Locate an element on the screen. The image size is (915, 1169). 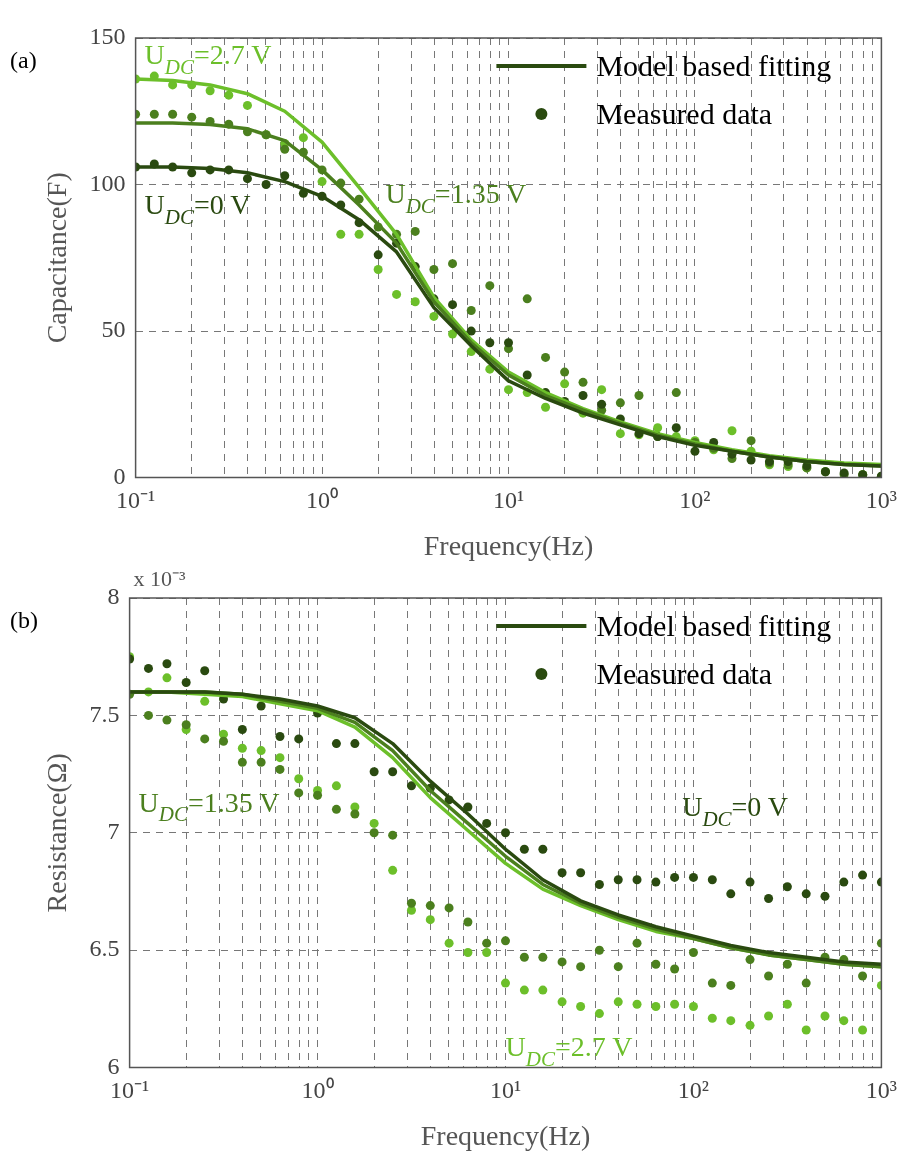
text: x 10⁻³ is located at coordinates (160, 578).